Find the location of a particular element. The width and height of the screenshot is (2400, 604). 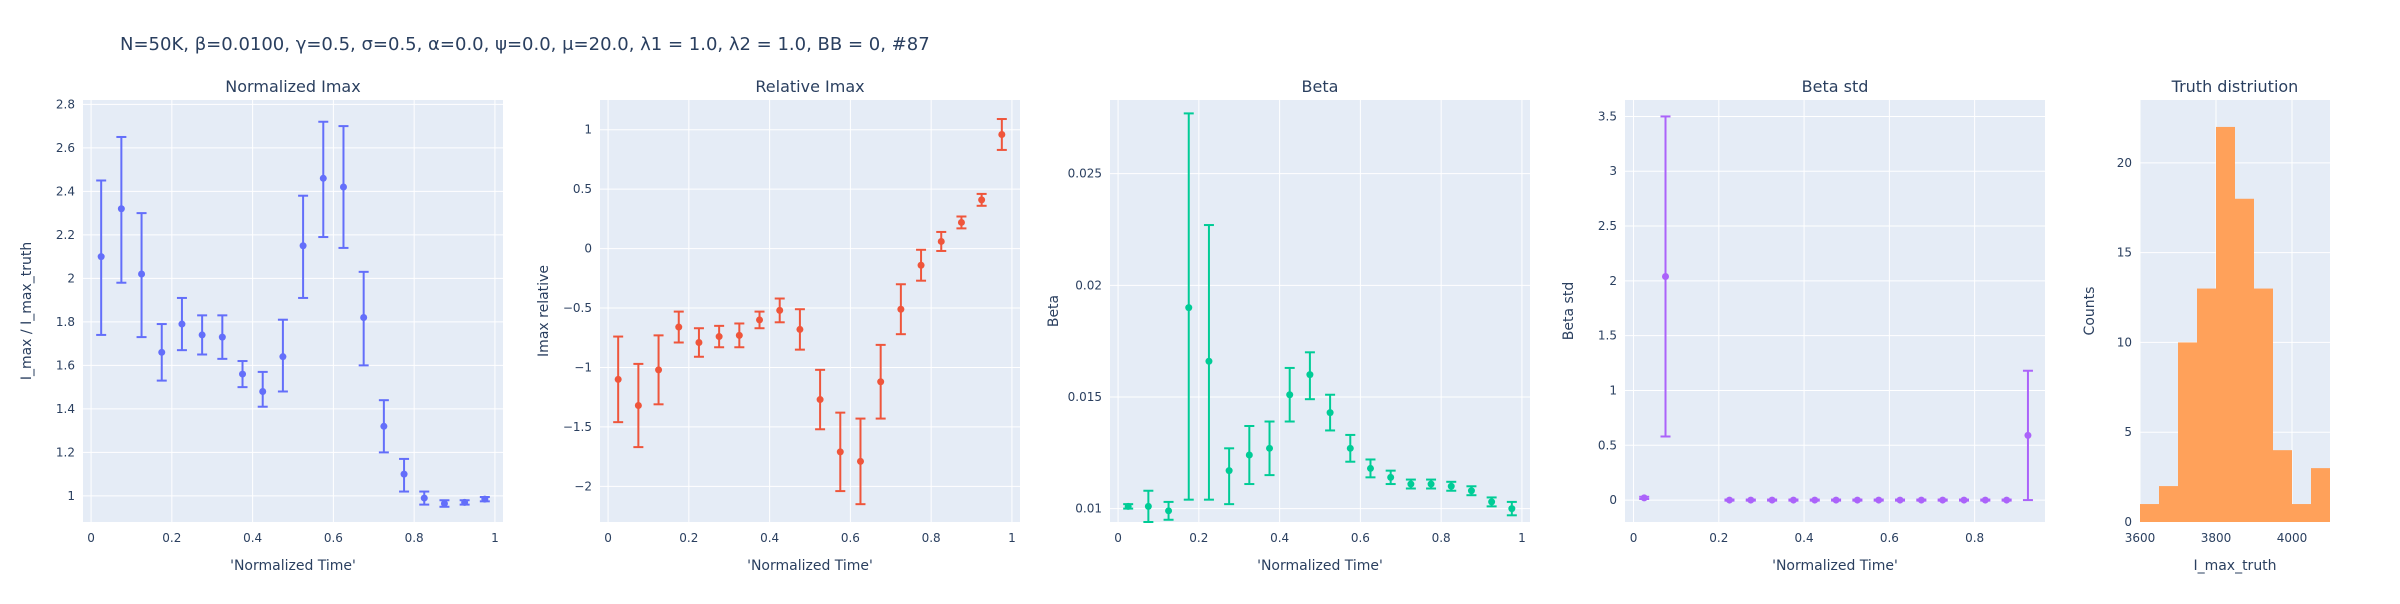

y-tick-label: −1 is located at coordinates (583, 367).